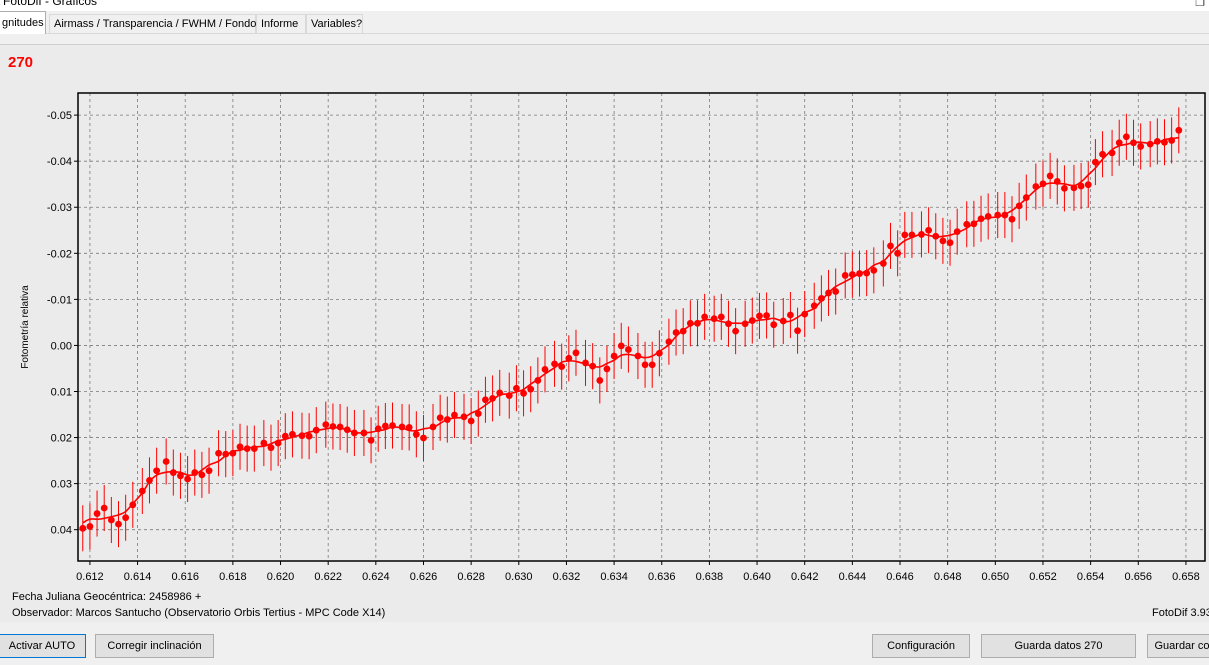 The width and height of the screenshot is (1209, 665). Describe the element at coordinates (921, 646) in the screenshot. I see `configuracion-button: Configuración` at that location.